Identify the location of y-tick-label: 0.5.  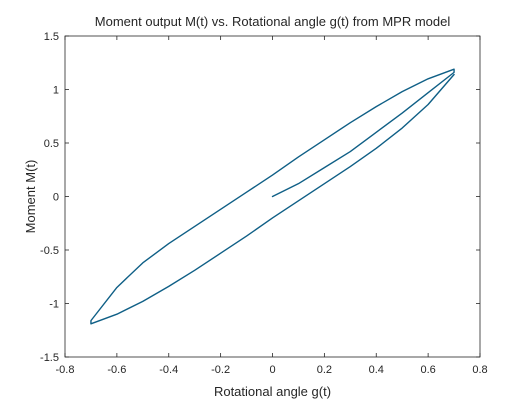
(51, 144).